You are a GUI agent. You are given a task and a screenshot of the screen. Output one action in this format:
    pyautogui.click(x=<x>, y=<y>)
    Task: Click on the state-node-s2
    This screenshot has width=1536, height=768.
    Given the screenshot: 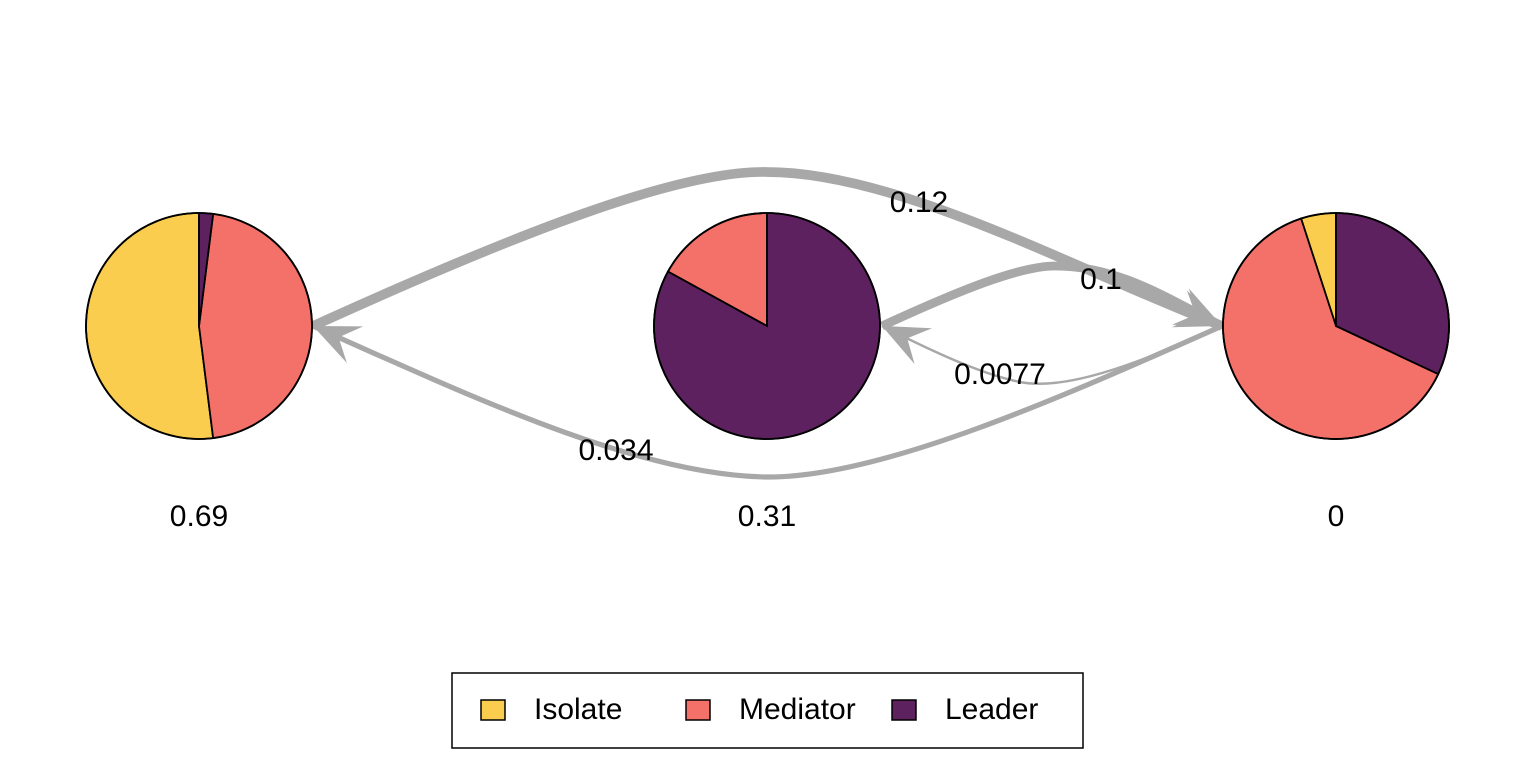 What is the action you would take?
    pyautogui.click(x=767, y=326)
    